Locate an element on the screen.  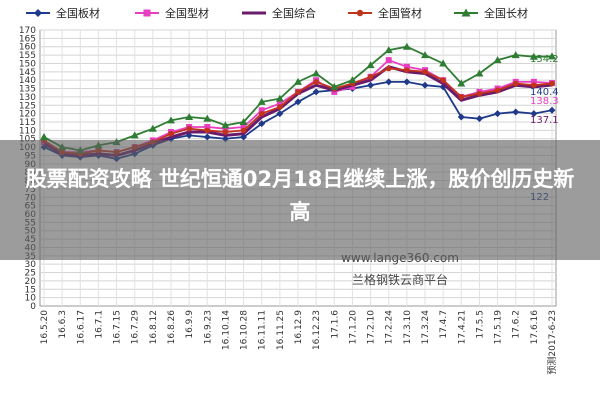
y-tick-label: 135 is located at coordinates (27, 90).